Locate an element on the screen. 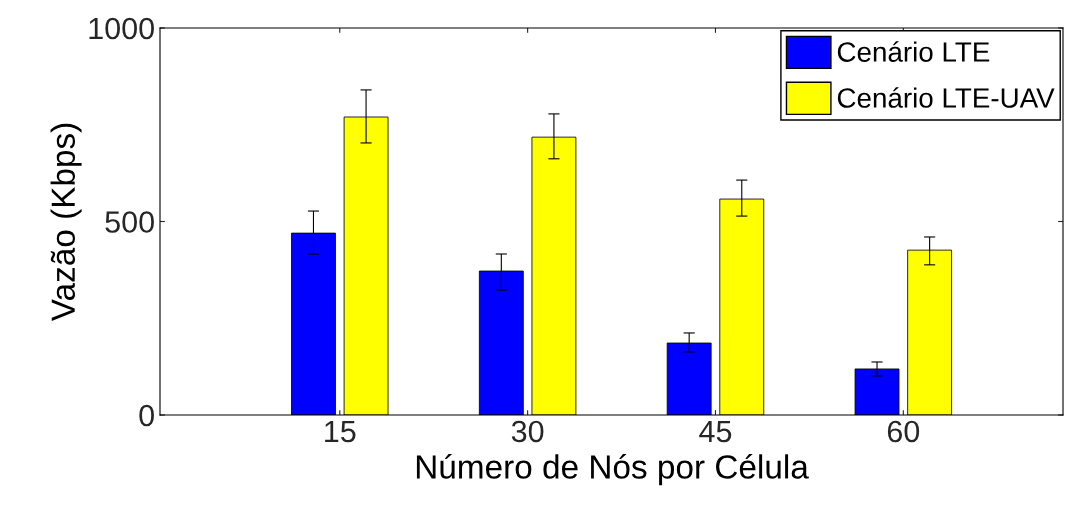  x-tick-label: 60 is located at coordinates (903, 431).